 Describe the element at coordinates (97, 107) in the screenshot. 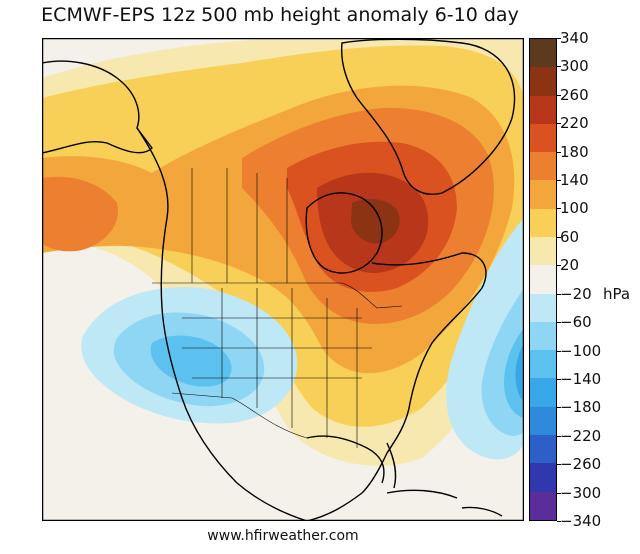

I see `alaska-coast` at that location.